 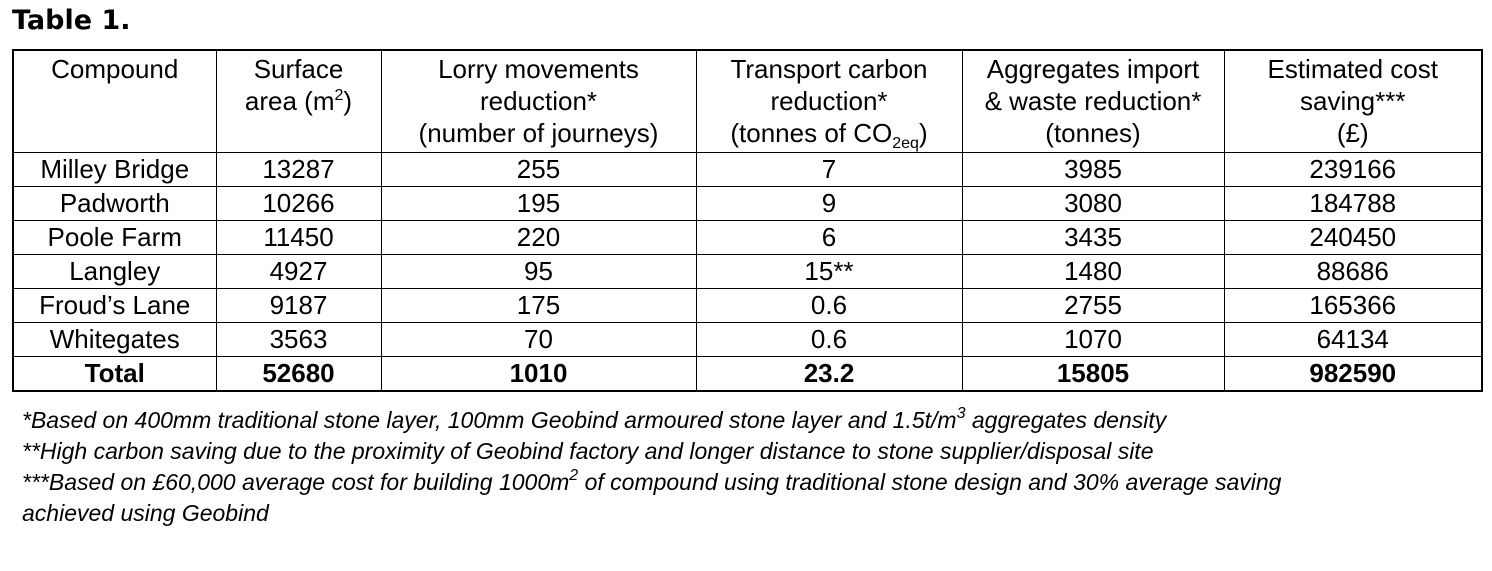 What do you see at coordinates (114, 373) in the screenshot?
I see `total-label: Total` at bounding box center [114, 373].